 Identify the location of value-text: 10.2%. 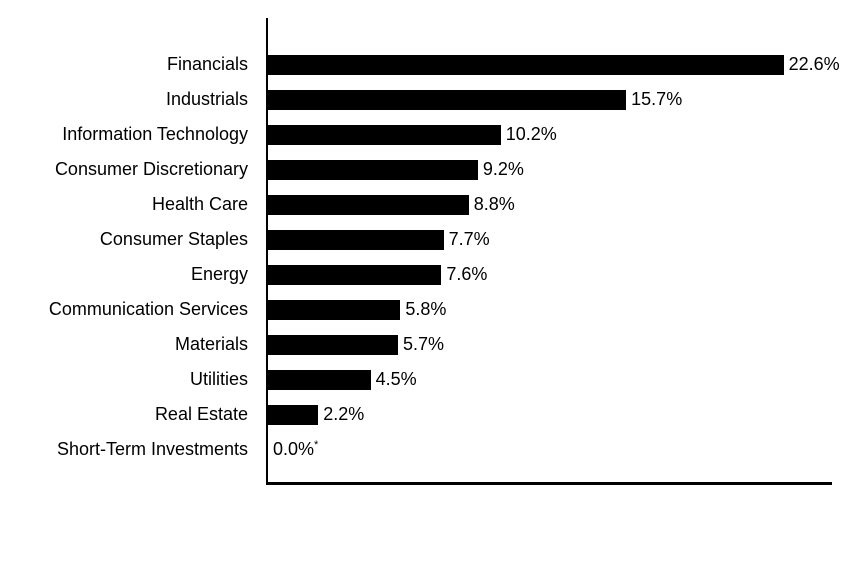
(531, 134).